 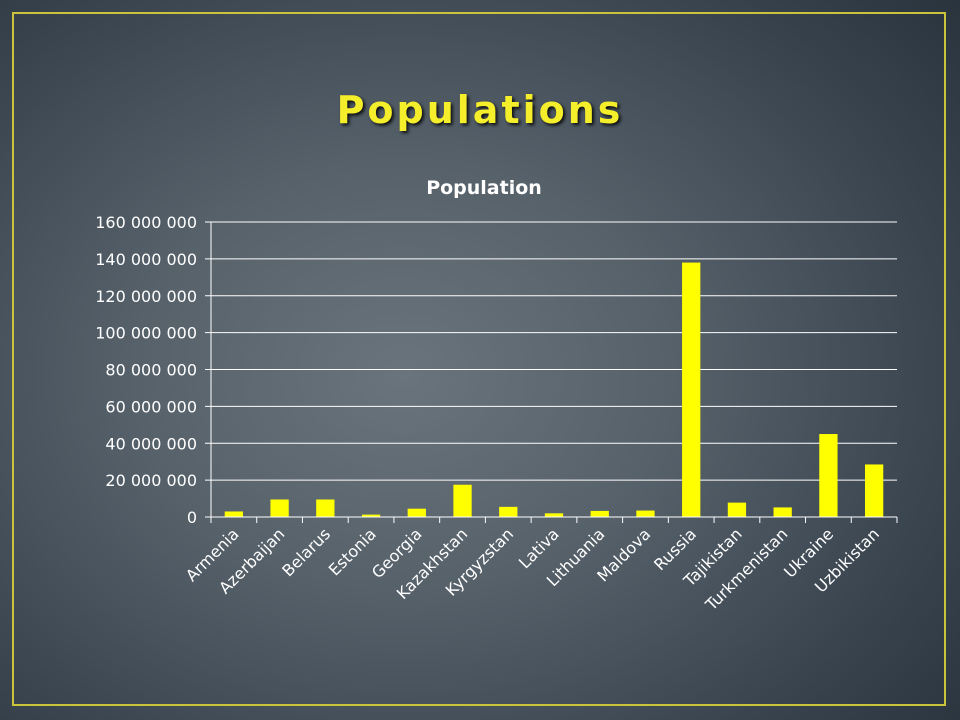 What do you see at coordinates (192, 517) in the screenshot?
I see `y-tick-label: 0` at bounding box center [192, 517].